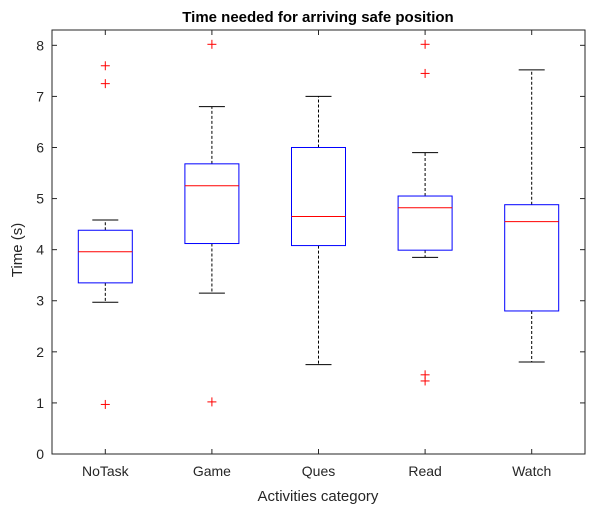  I want to click on box-watch, so click(532, 216).